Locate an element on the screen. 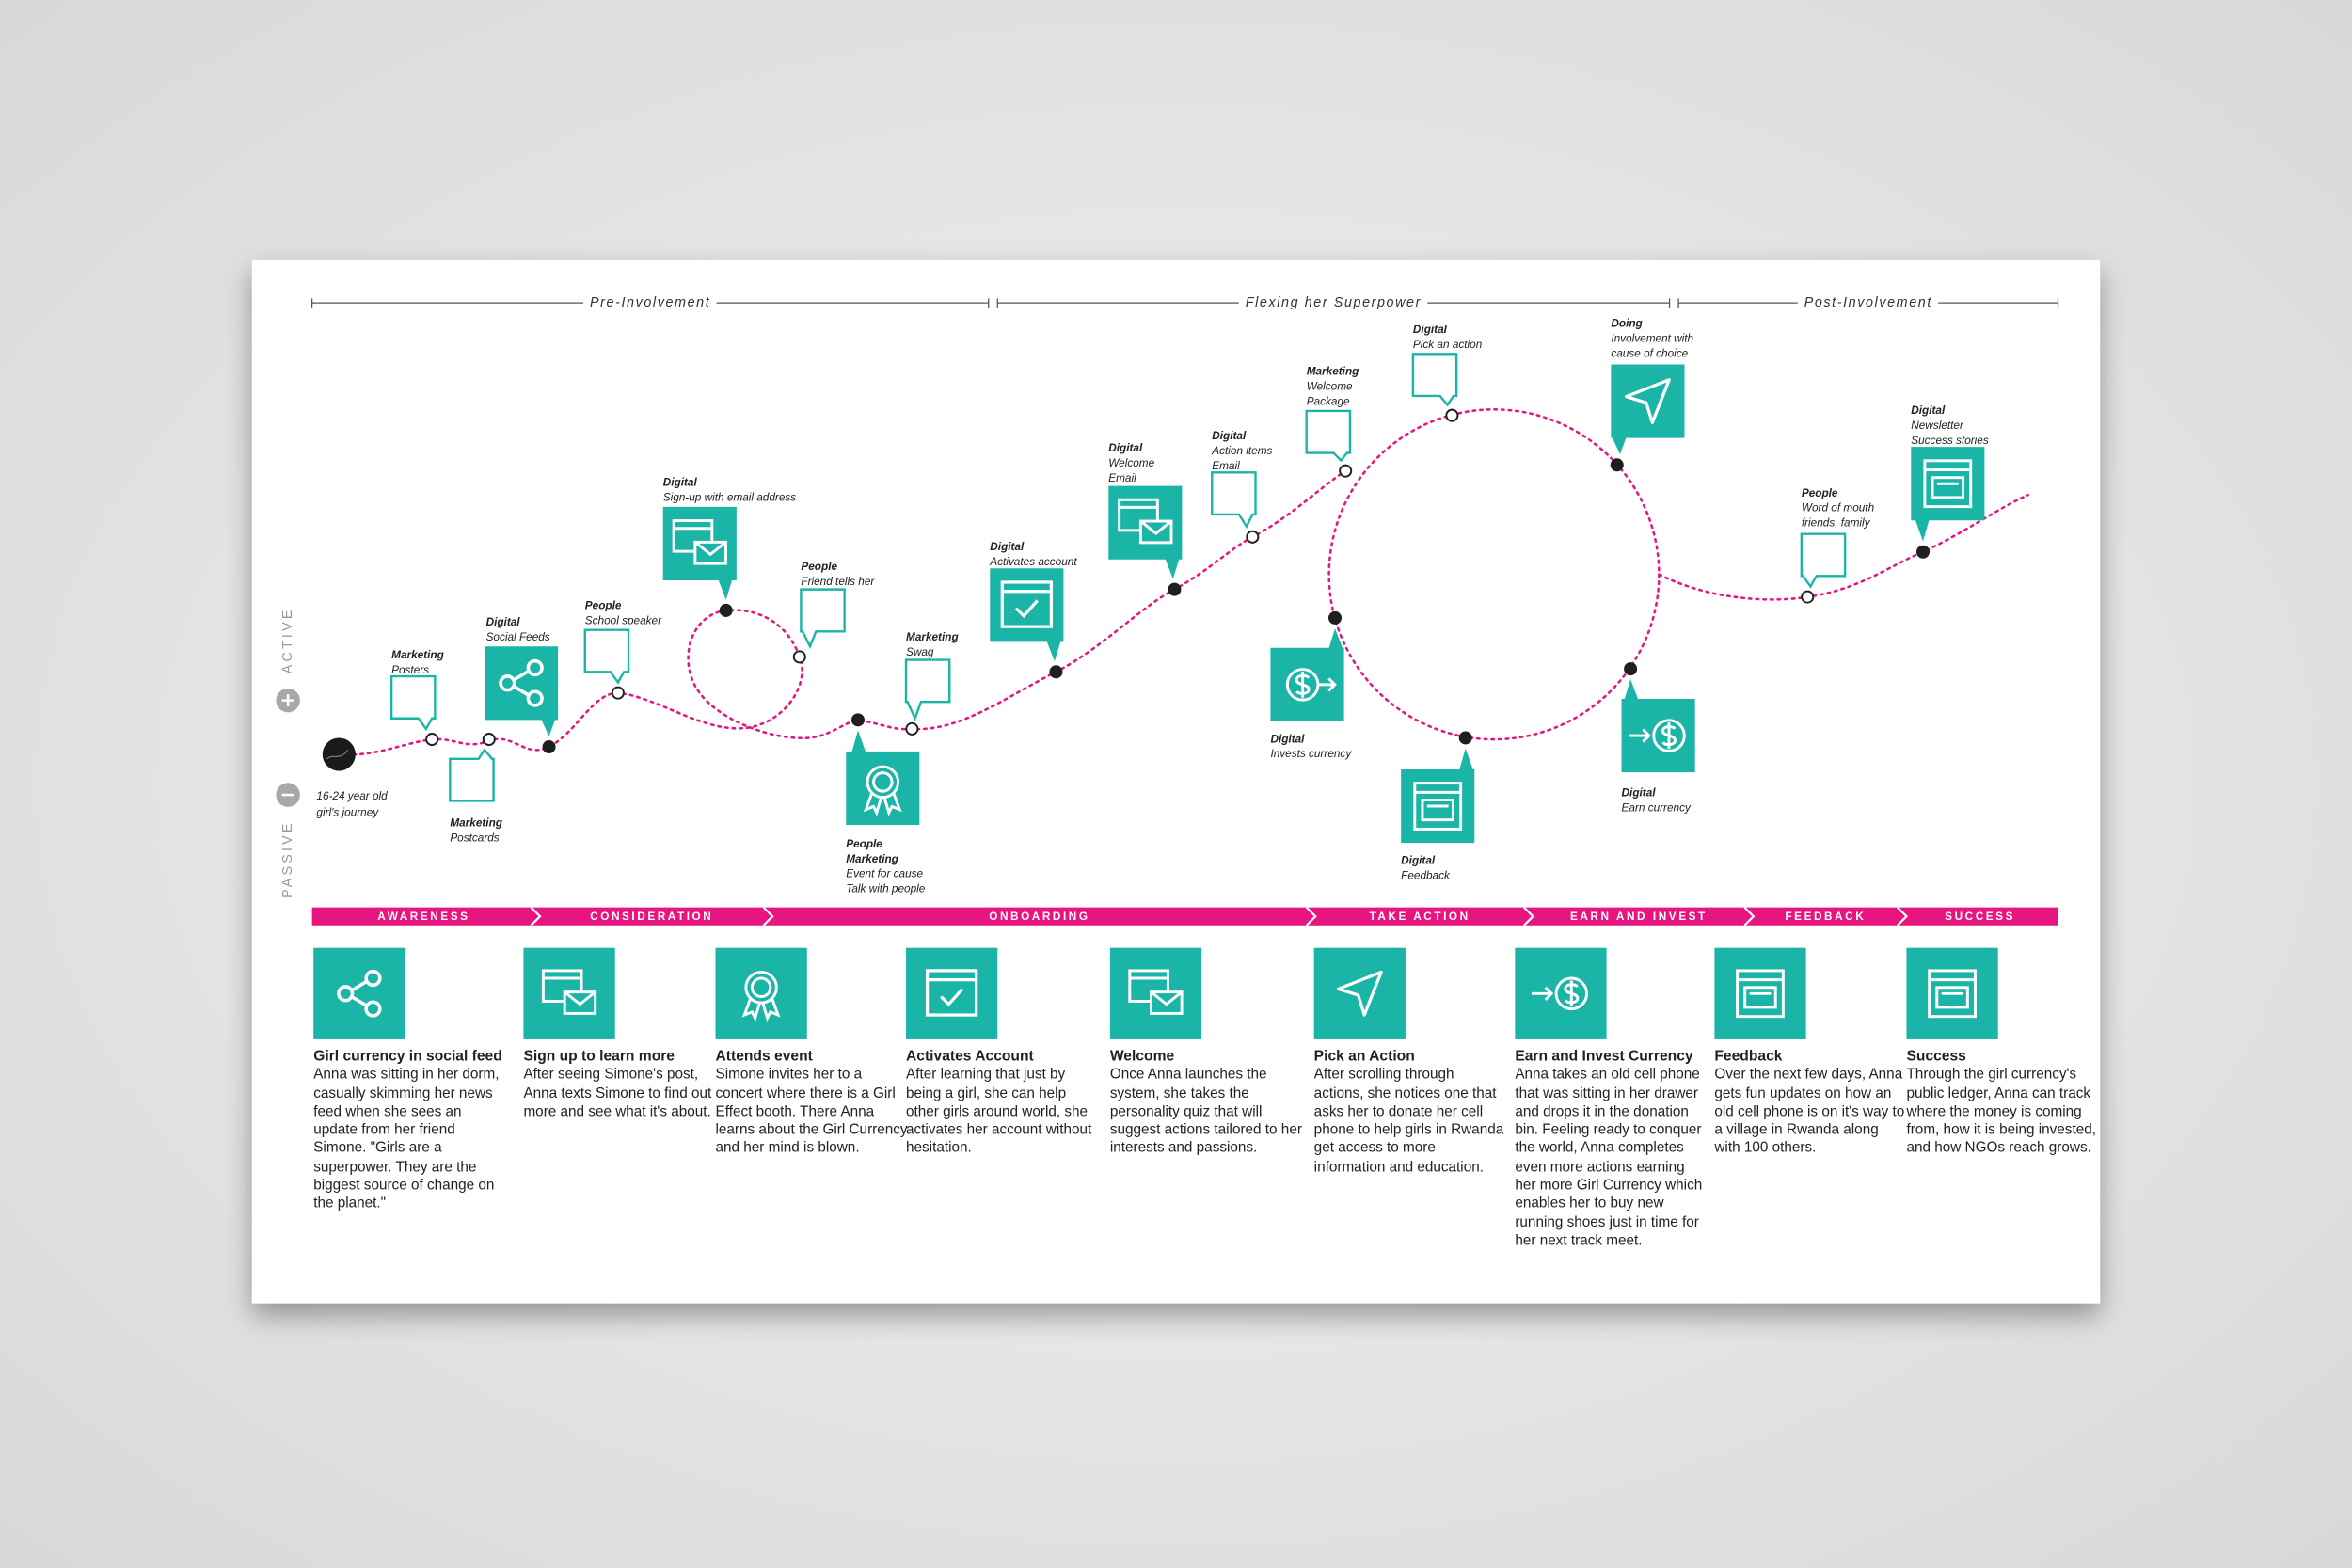 Image resolution: width=2352 pixels, height=1568 pixels. touchpoint: Marketing Posters is located at coordinates (416, 698).